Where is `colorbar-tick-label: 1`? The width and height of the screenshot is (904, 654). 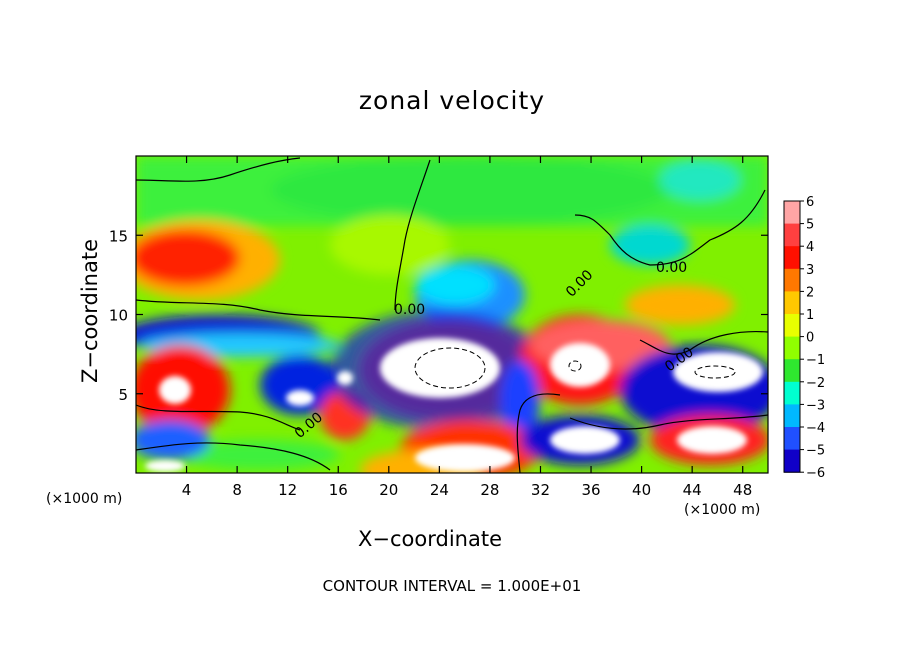
colorbar-tick-label: 1 is located at coordinates (810, 315).